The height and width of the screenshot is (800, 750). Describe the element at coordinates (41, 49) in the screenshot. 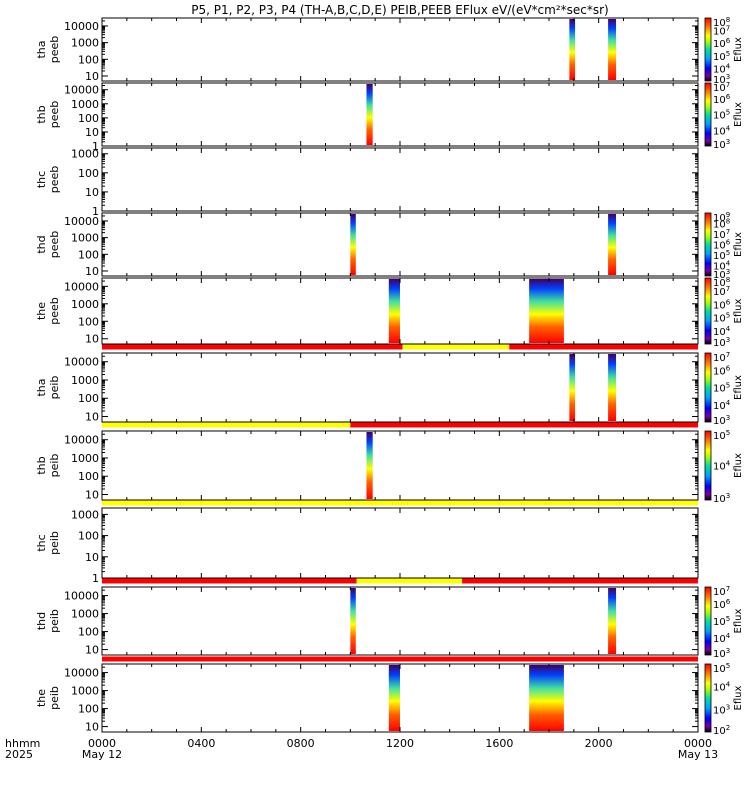

I see `y-axis-label-probe: tha` at that location.